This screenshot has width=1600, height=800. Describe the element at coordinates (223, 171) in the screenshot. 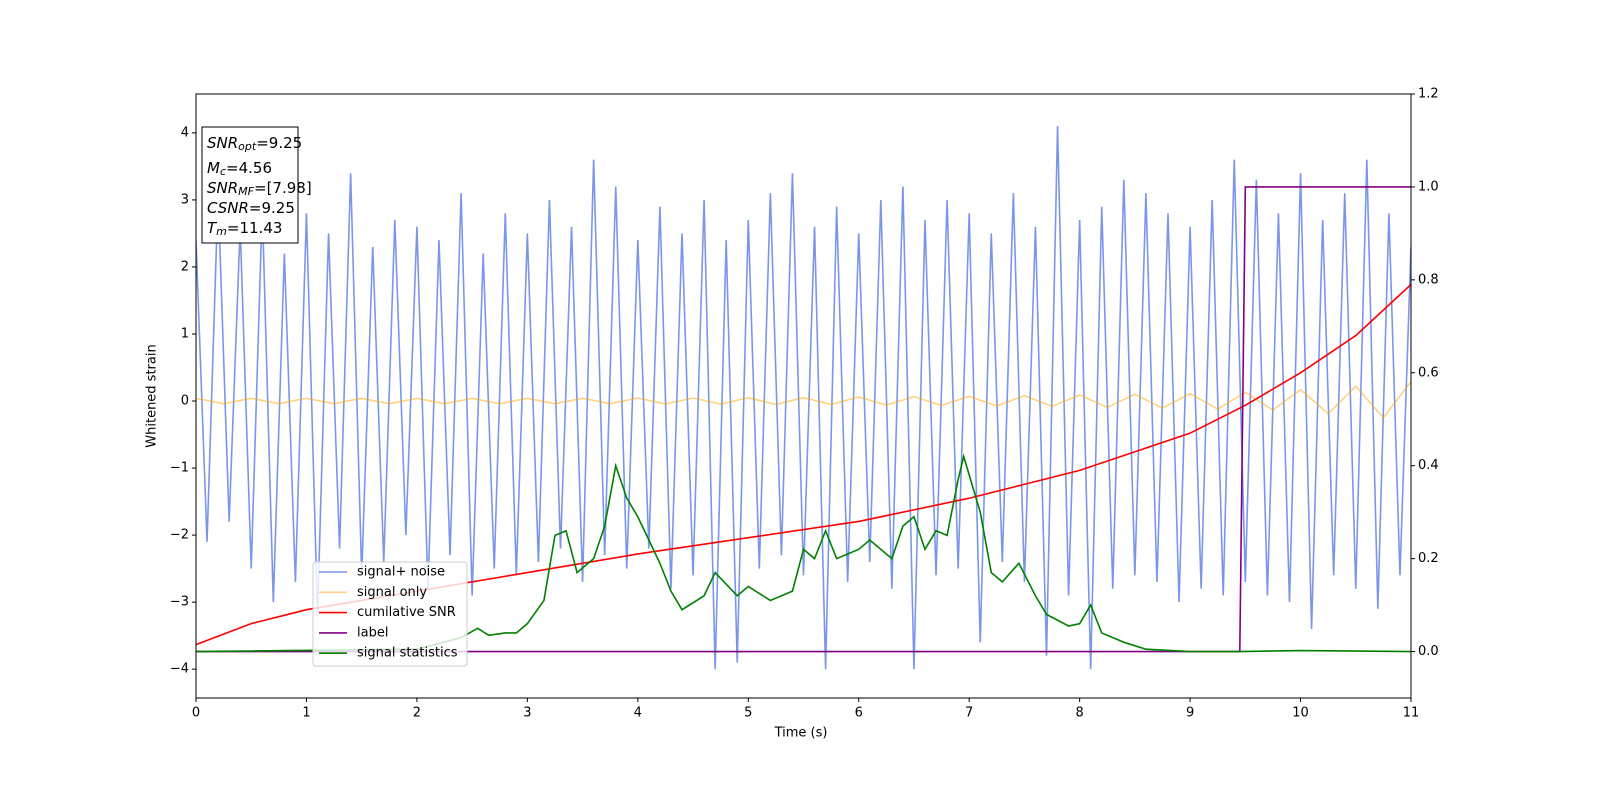

I see `annotation-sub: c` at that location.